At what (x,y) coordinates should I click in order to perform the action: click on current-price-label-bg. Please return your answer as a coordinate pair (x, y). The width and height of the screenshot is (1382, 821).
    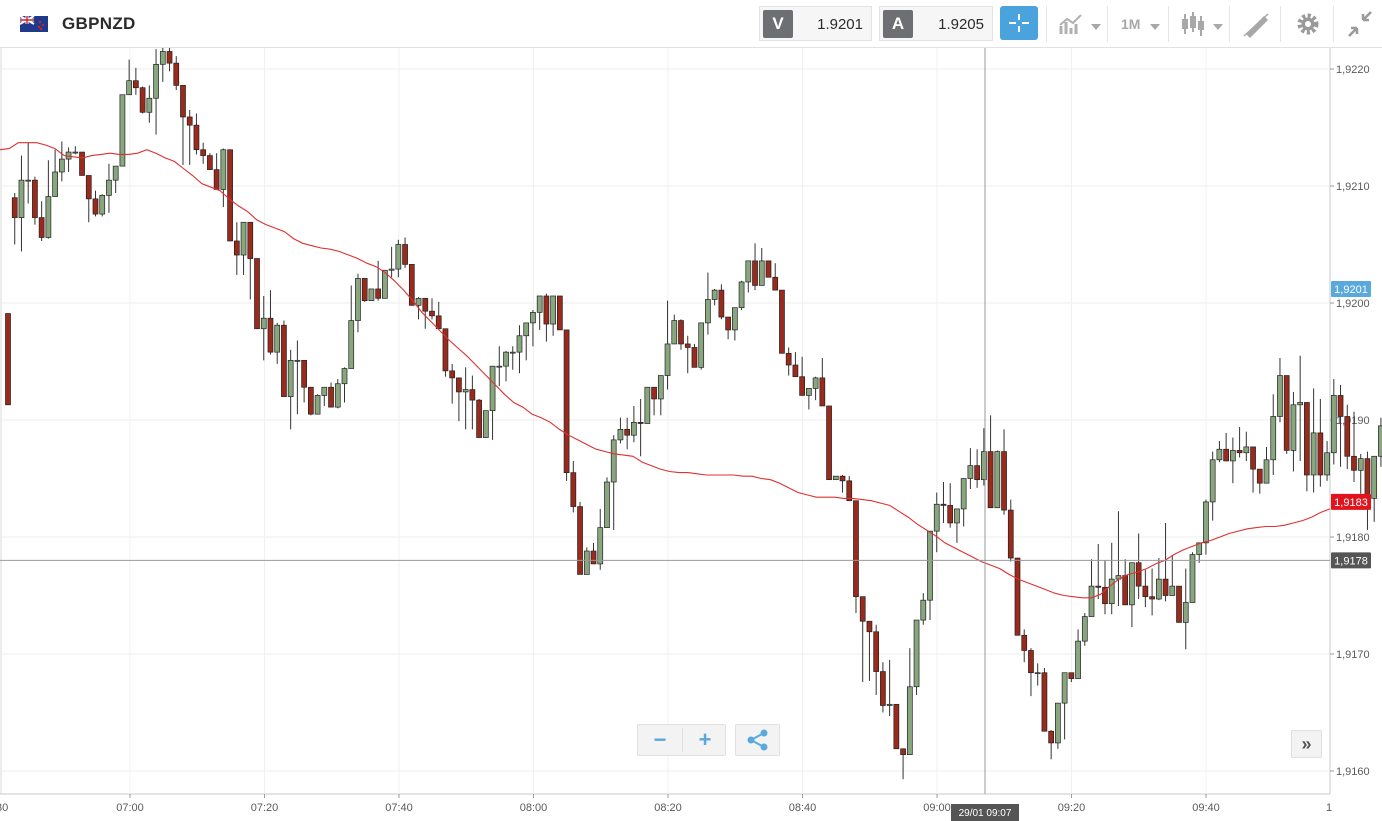
    Looking at the image, I should click on (1351, 288).